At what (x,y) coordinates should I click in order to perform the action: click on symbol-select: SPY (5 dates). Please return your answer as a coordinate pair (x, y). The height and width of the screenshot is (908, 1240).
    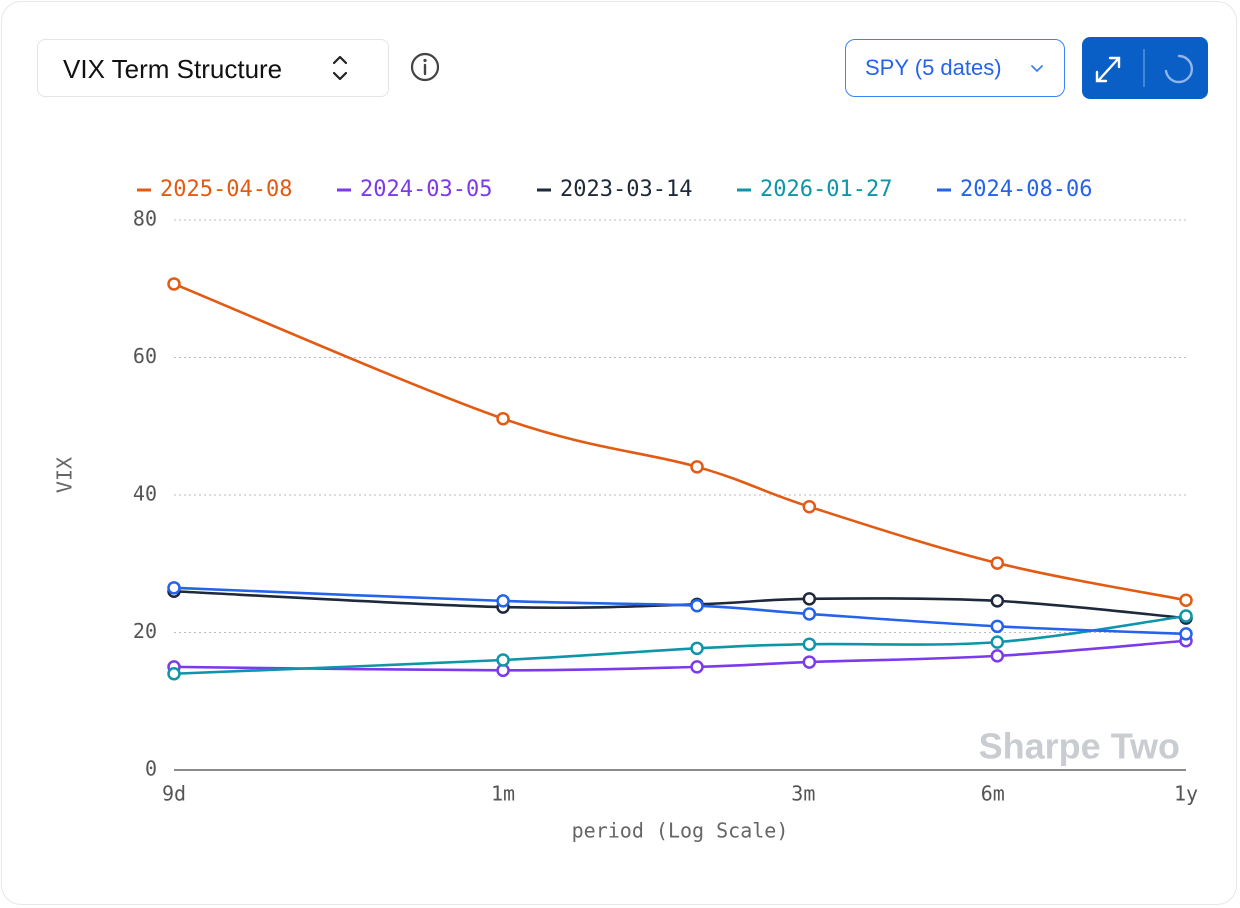
    Looking at the image, I should click on (955, 68).